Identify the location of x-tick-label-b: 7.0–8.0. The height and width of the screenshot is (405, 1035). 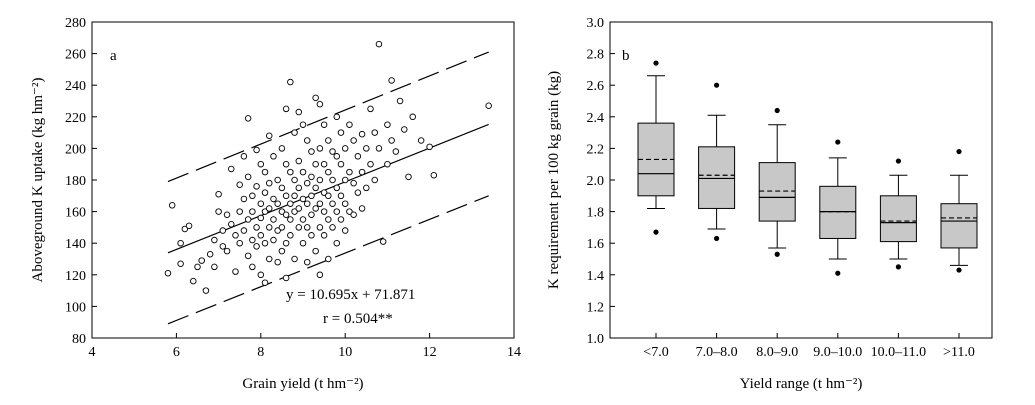
(717, 352).